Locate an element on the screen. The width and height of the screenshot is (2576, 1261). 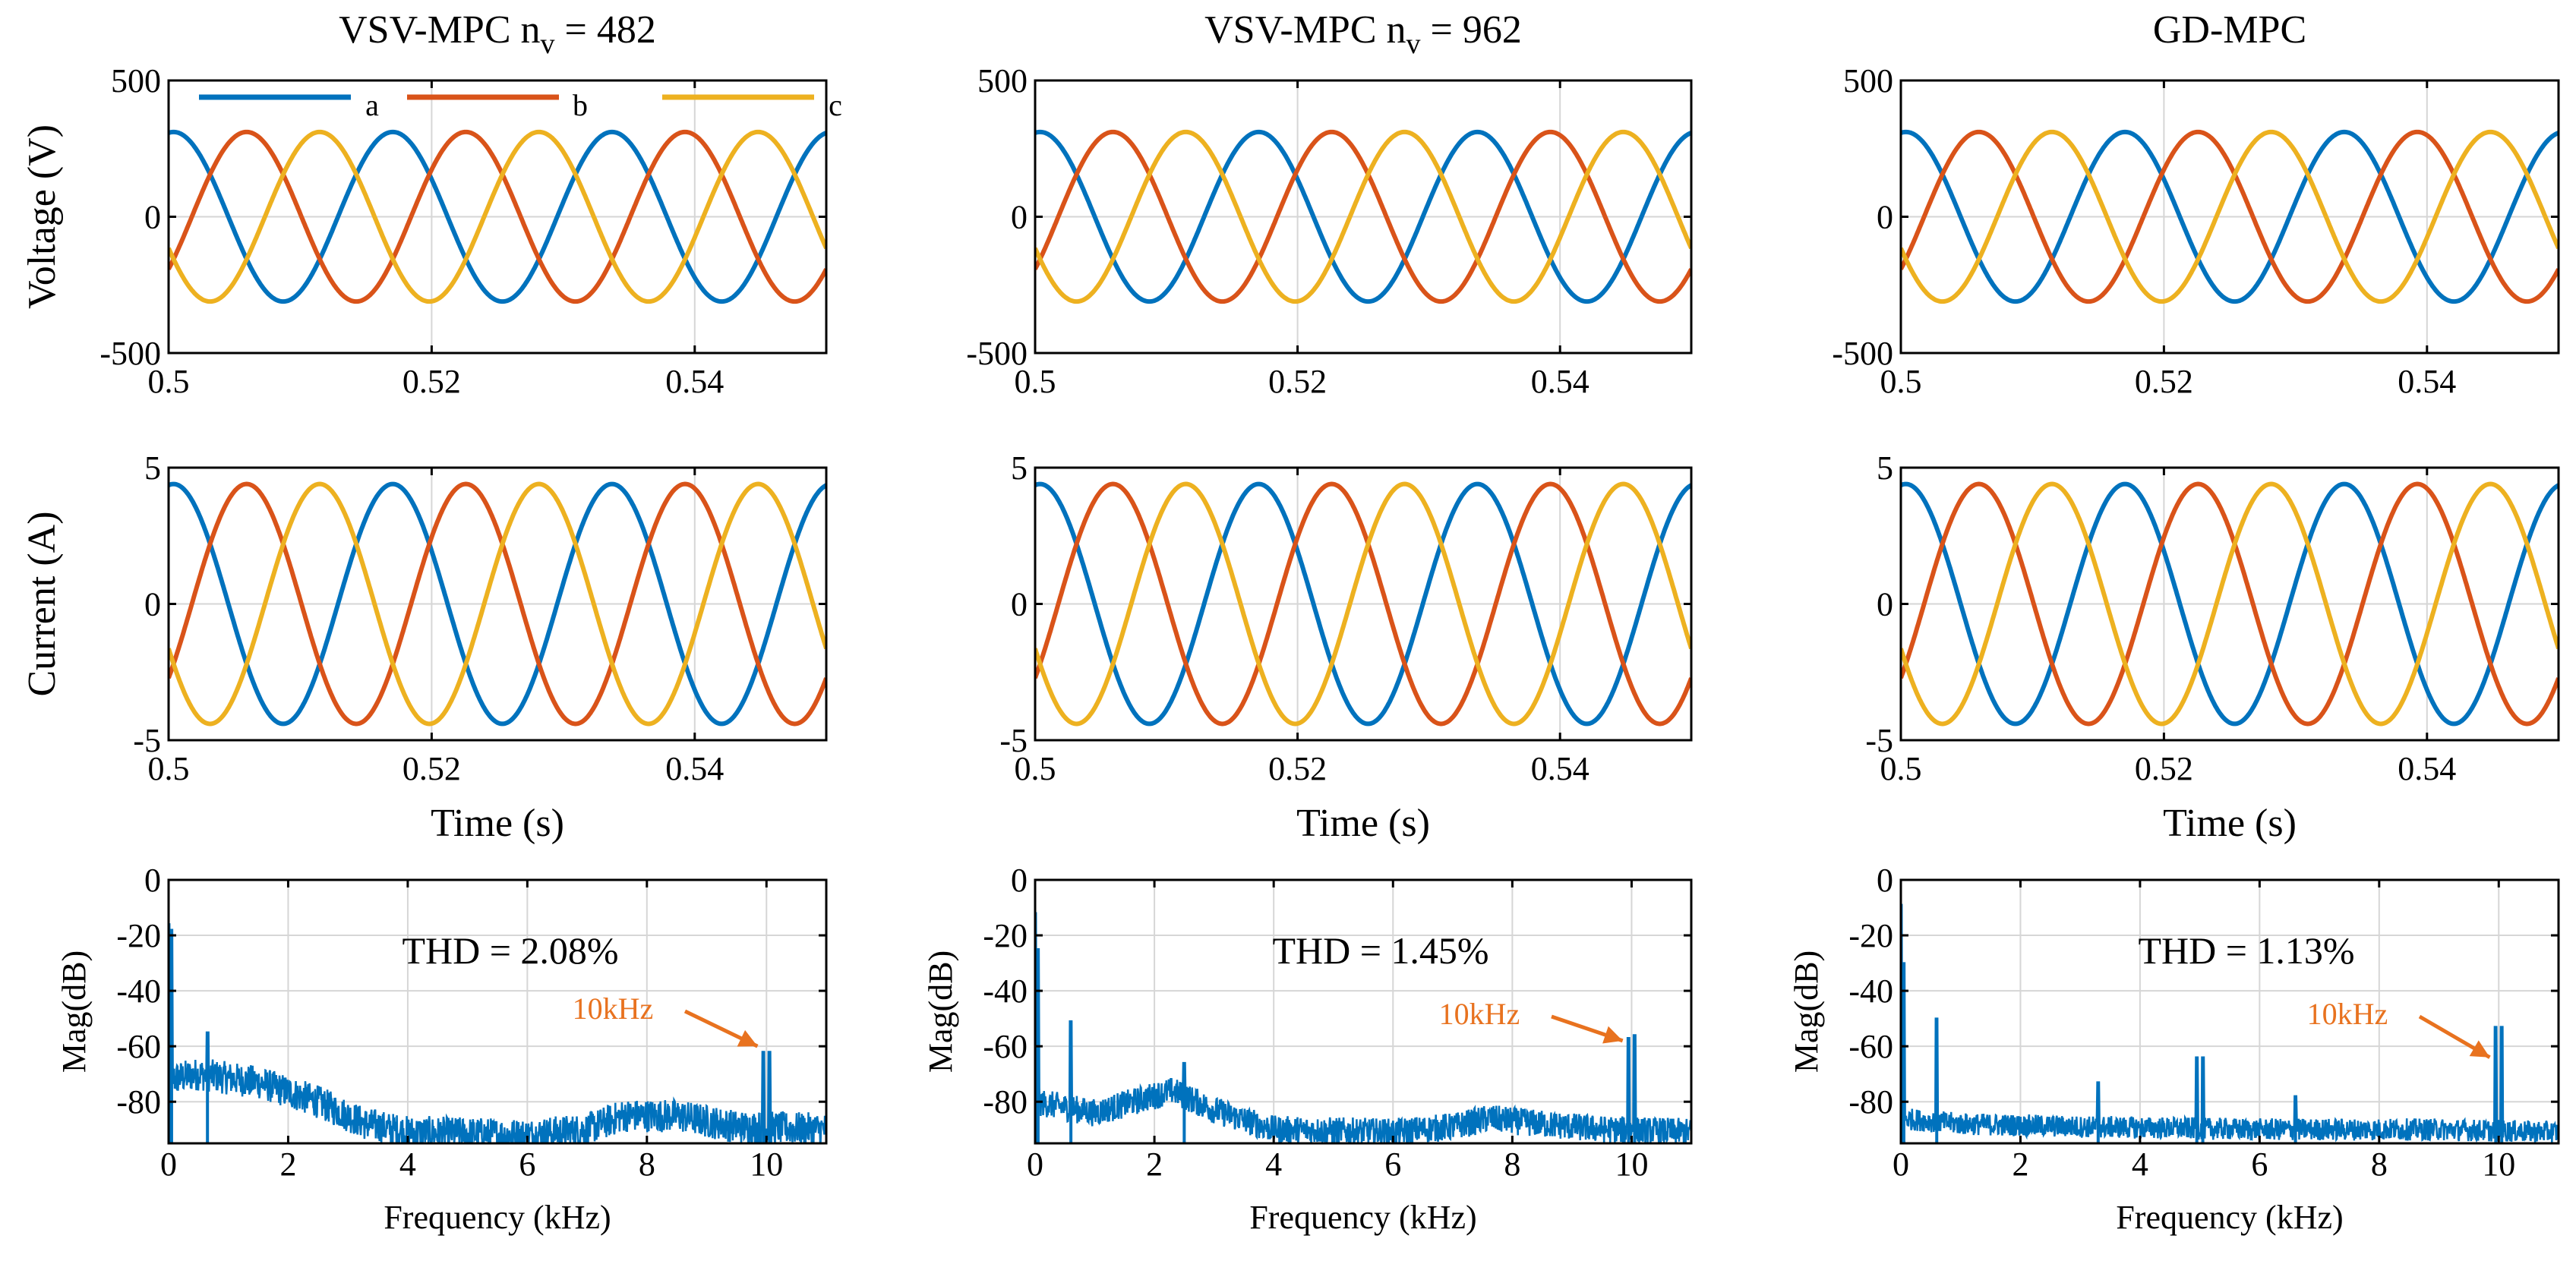
panel-title: VSV-MPC nv = 962 is located at coordinates (1363, 34).